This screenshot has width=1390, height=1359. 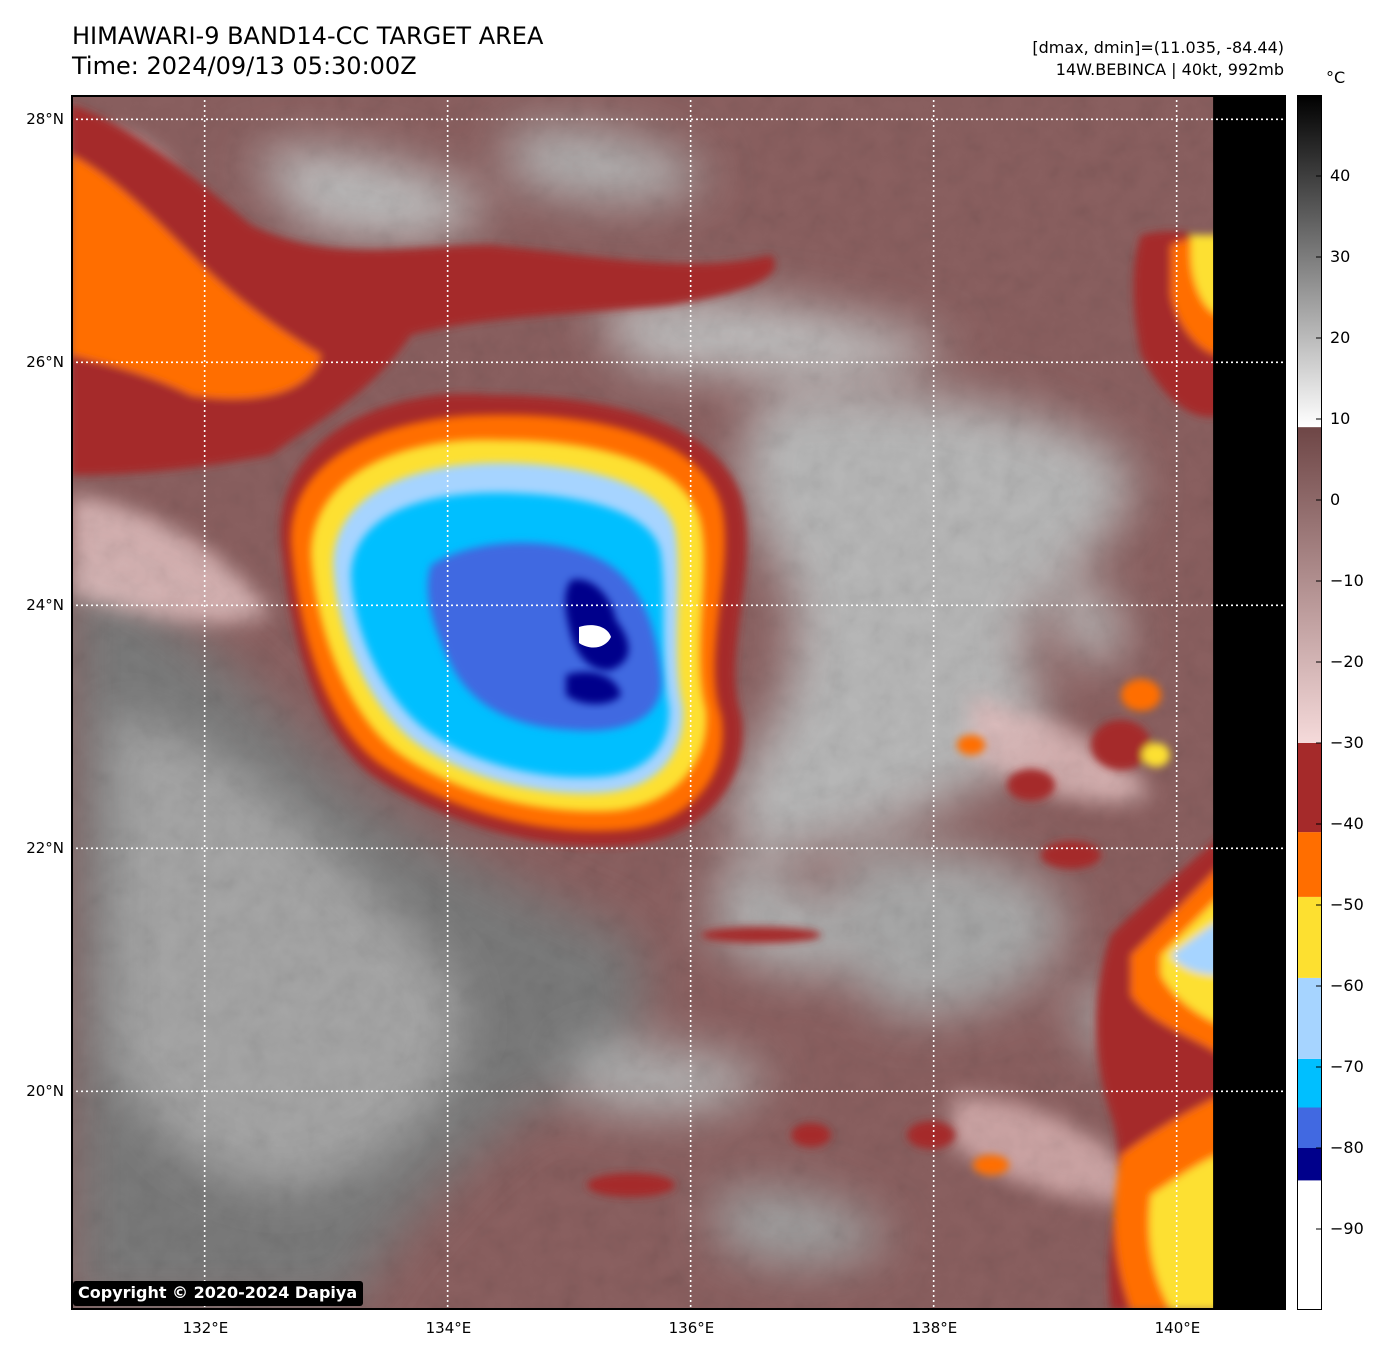 What do you see at coordinates (1347, 1228) in the screenshot?
I see `colorbar-tick-label: −90` at bounding box center [1347, 1228].